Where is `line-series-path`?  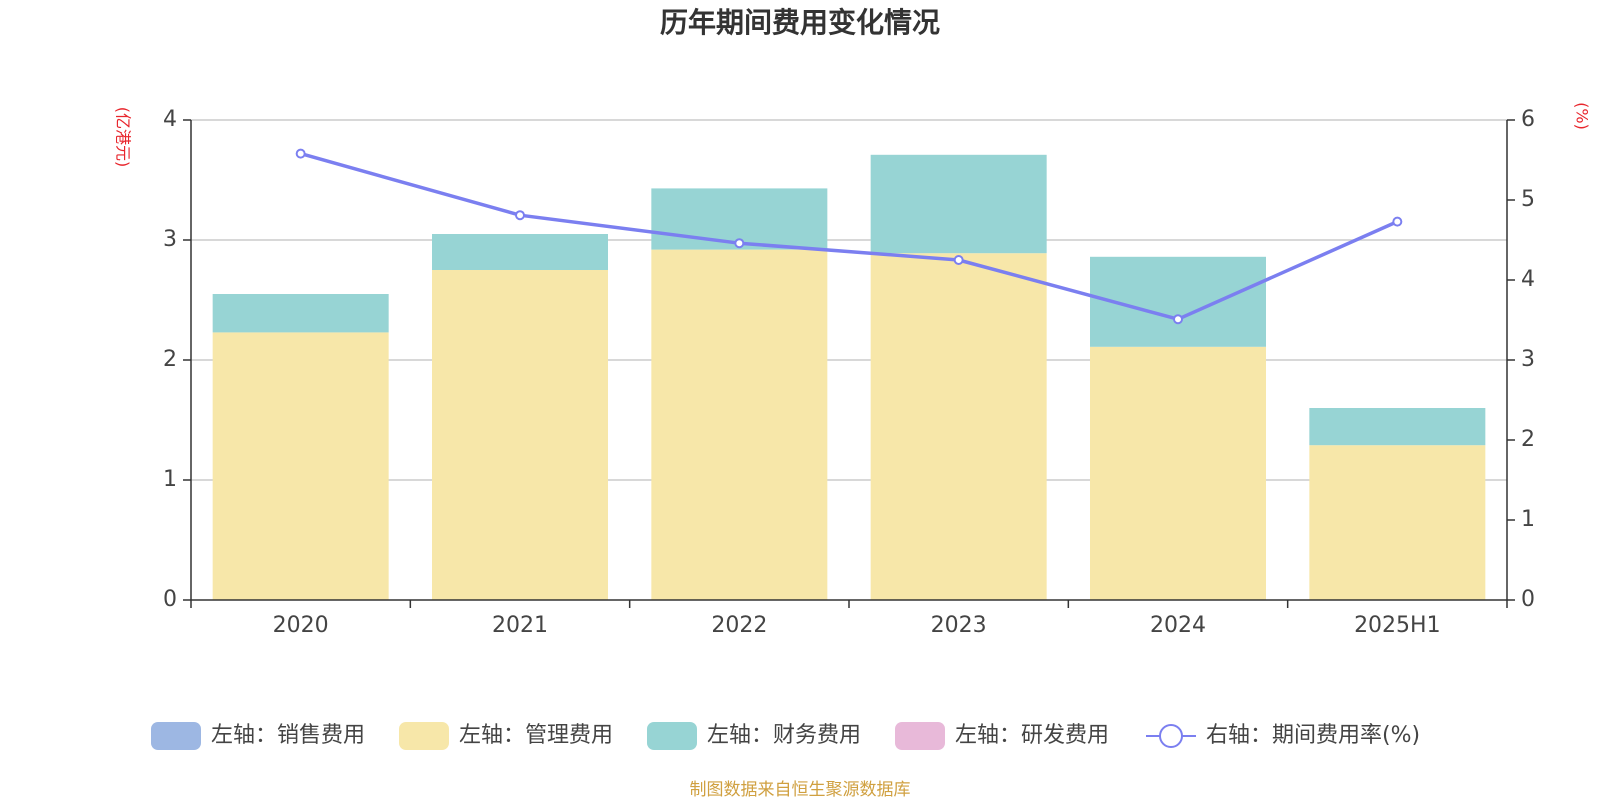
line-series-path is located at coordinates (849, 236).